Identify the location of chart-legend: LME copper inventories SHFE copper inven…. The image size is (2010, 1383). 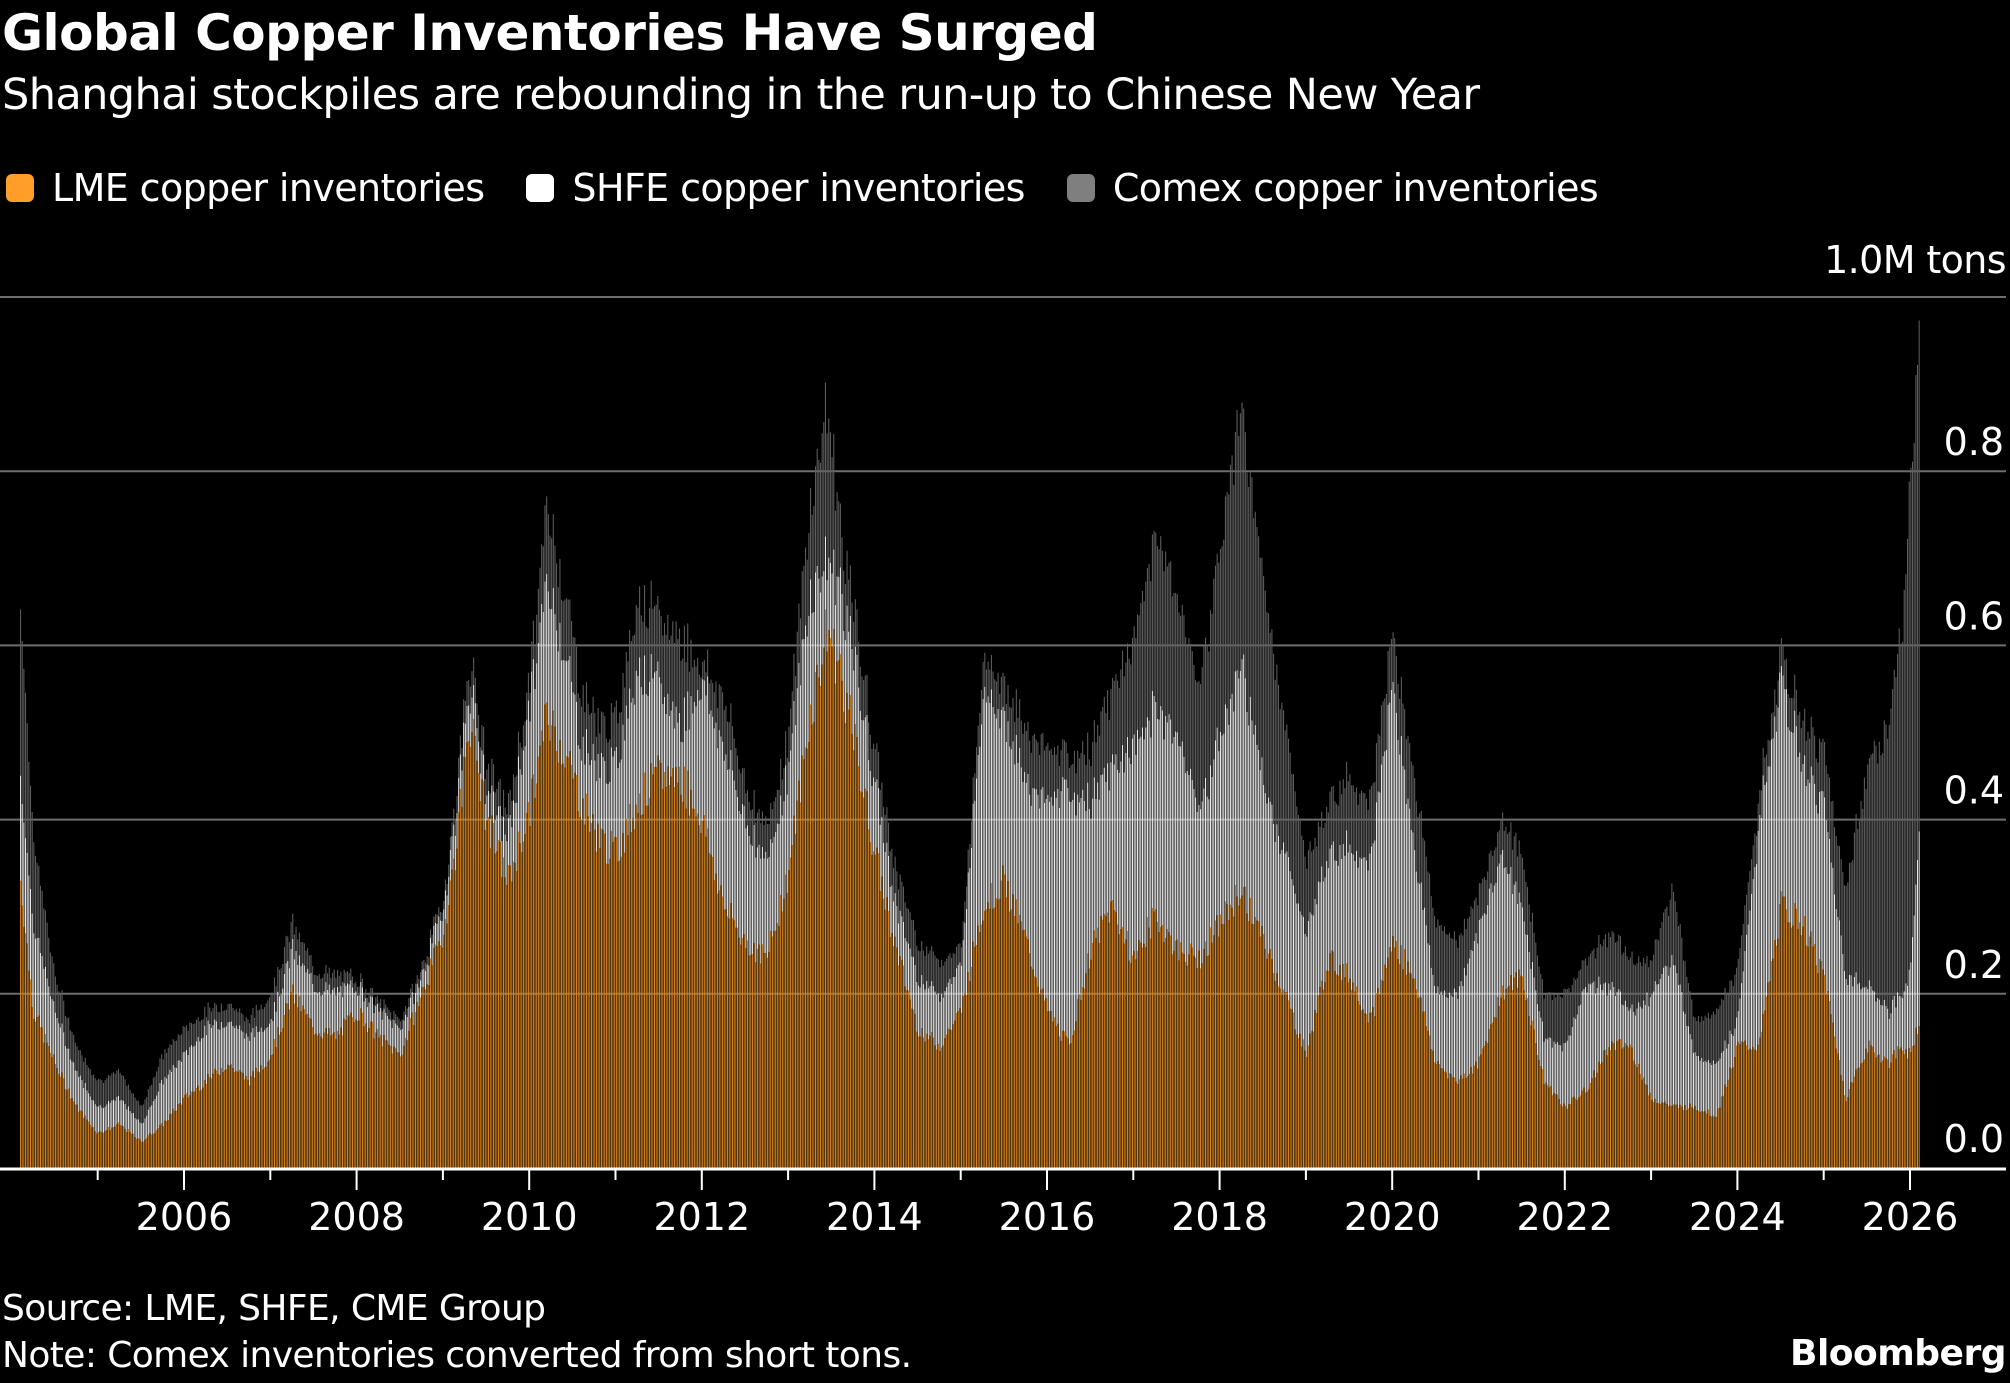
(823, 188).